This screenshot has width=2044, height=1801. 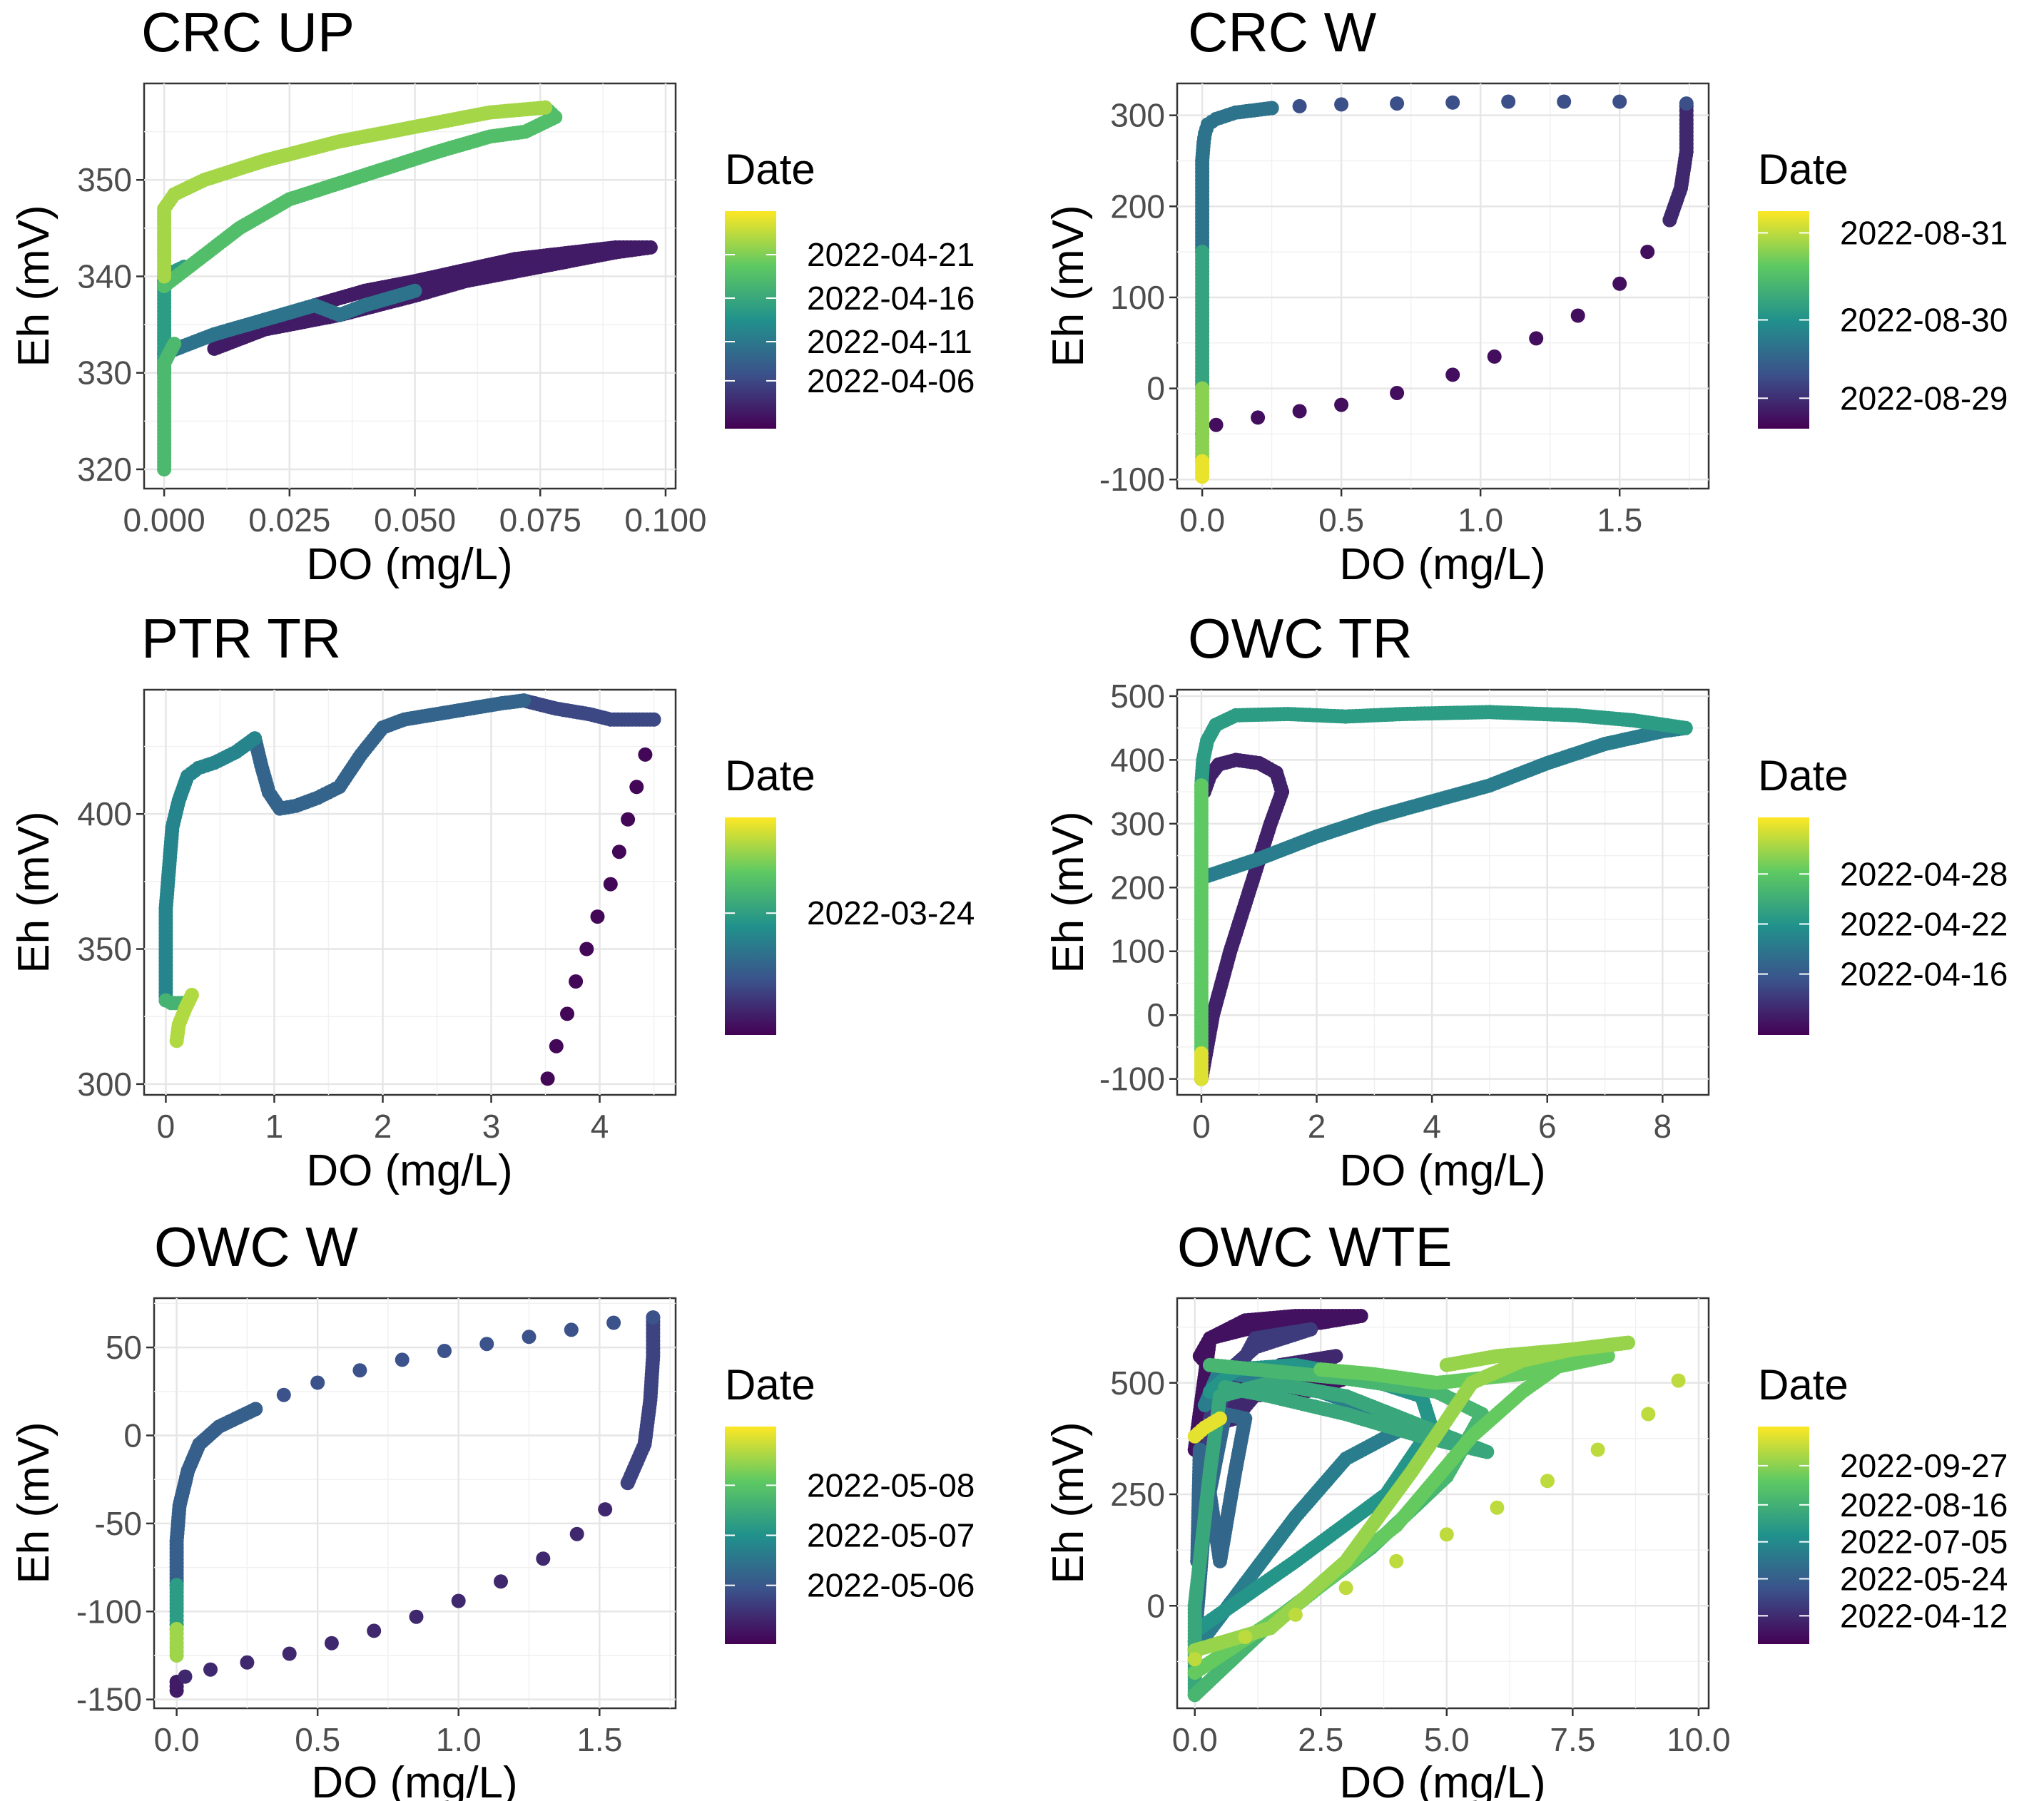 I want to click on legend-label: 2022-03-24, so click(x=891, y=913).